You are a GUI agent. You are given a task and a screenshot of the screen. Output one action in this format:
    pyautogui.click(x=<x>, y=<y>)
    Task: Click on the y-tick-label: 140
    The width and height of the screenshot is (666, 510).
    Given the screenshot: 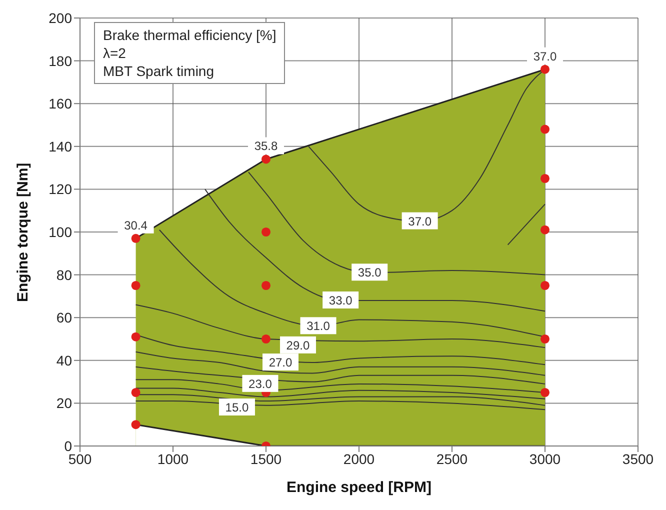 What is the action you would take?
    pyautogui.click(x=60, y=146)
    